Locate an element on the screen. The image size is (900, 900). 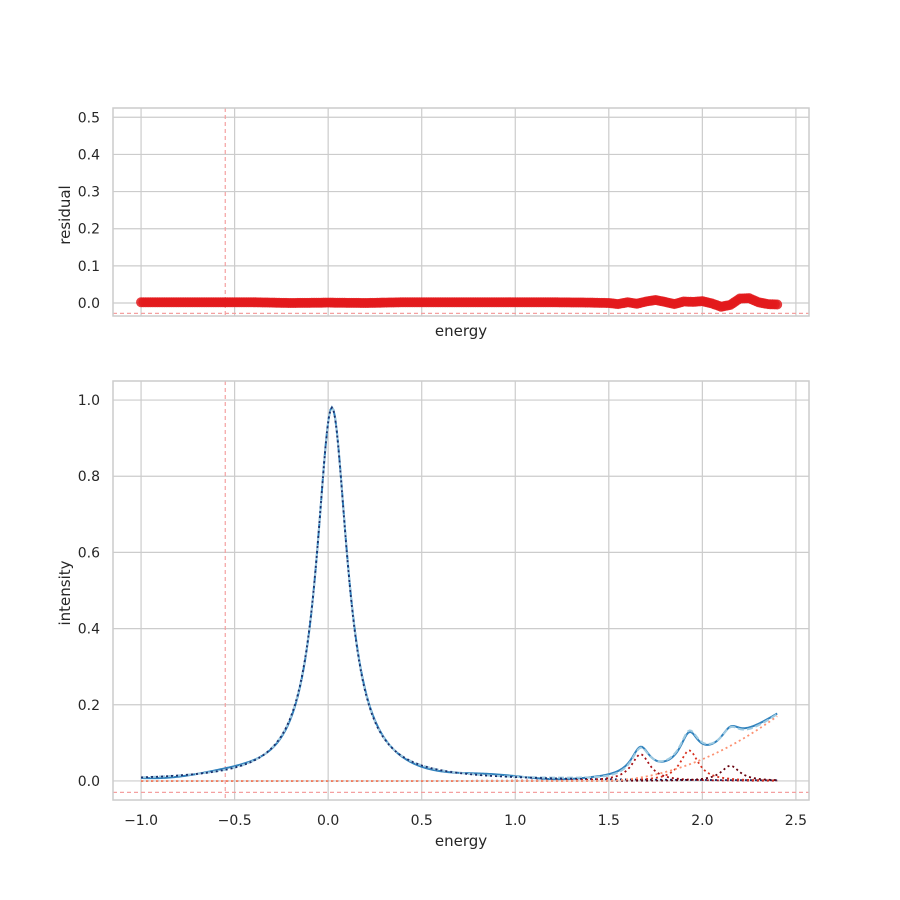
intensity-x-tick-label: 1.5 is located at coordinates (609, 821).